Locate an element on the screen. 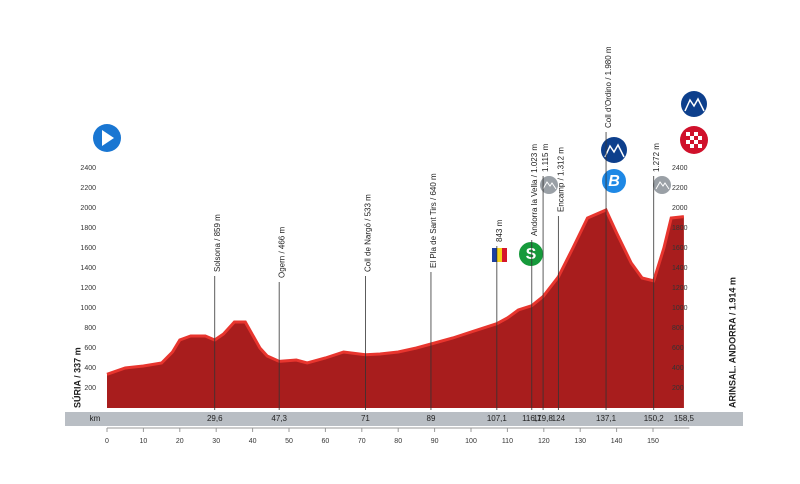  y-tick-label: 2000 is located at coordinates (88, 208).